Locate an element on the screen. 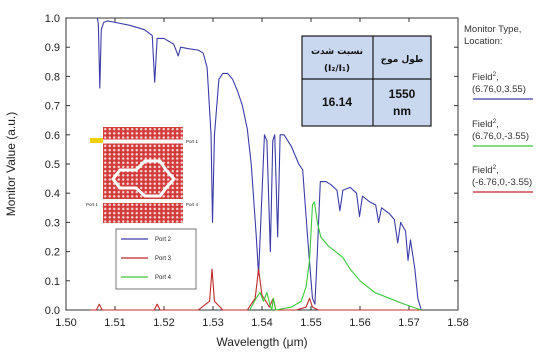 This screenshot has width=549, height=353. x-tick-label: 1.55 is located at coordinates (310, 323).